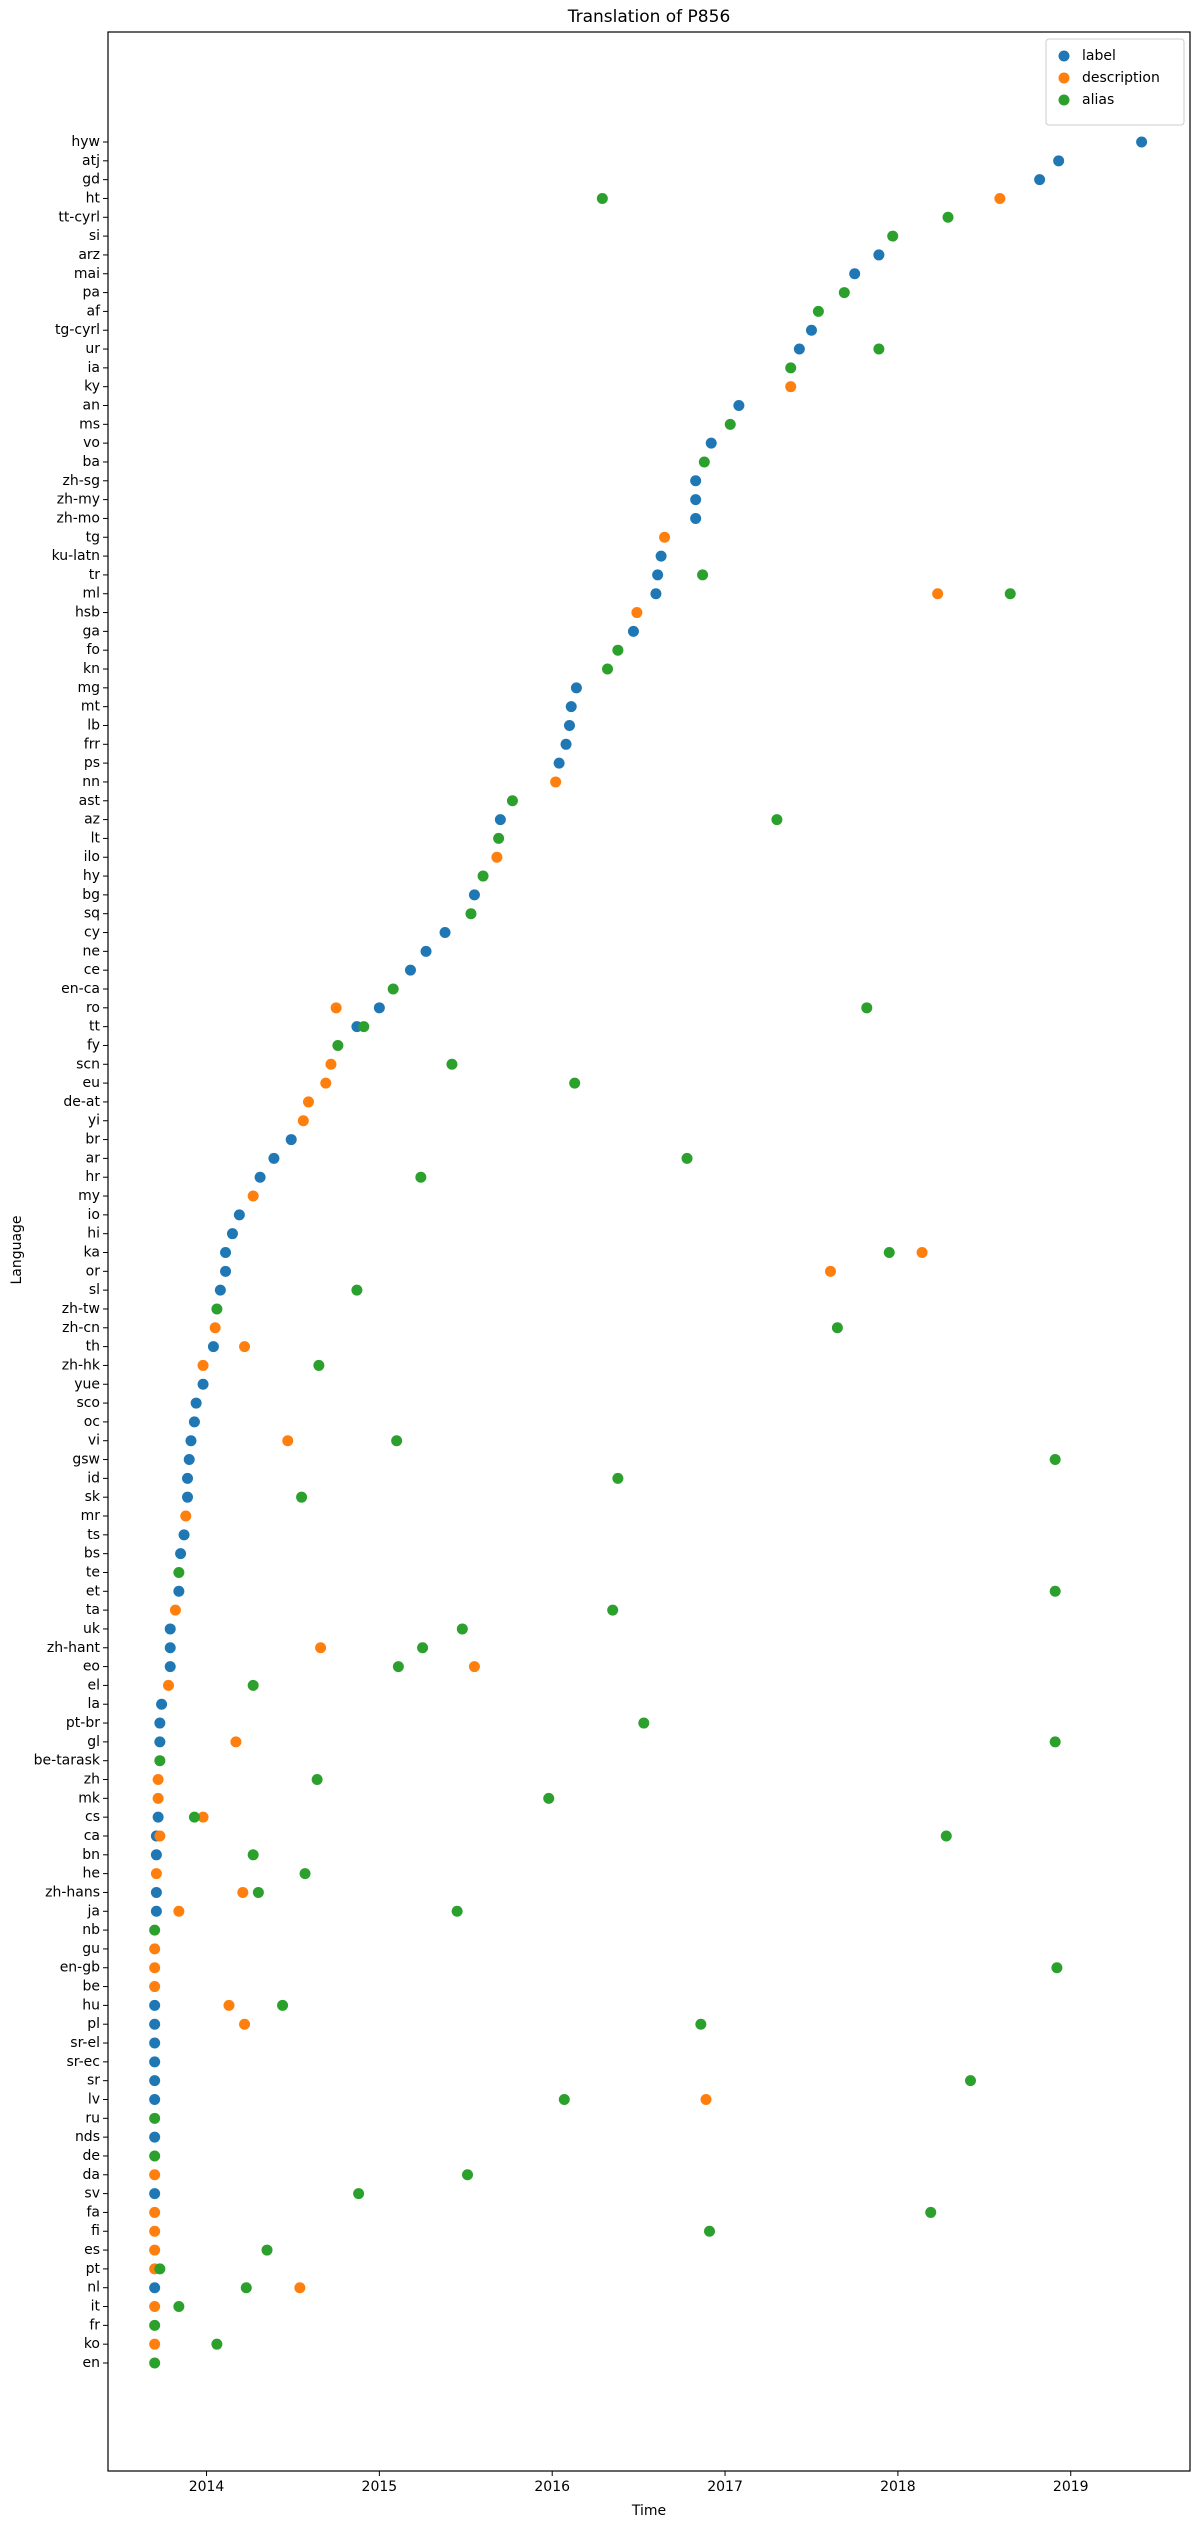 The width and height of the screenshot is (1201, 2533). What do you see at coordinates (91, 2005) in the screenshot?
I see `y-tick-label: hu` at bounding box center [91, 2005].